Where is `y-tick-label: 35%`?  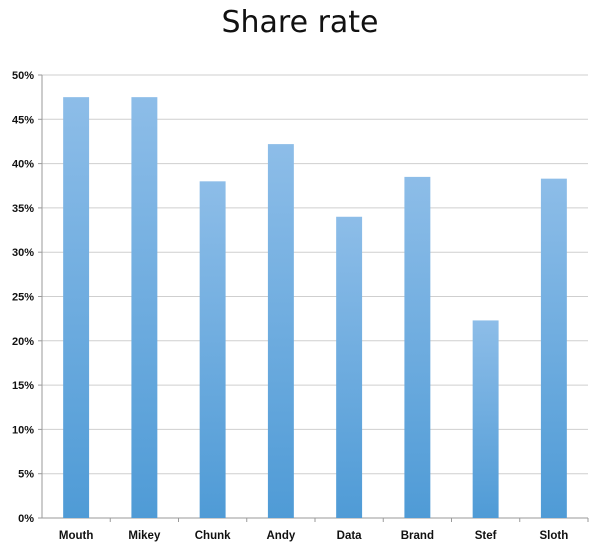 y-tick-label: 35% is located at coordinates (23, 209).